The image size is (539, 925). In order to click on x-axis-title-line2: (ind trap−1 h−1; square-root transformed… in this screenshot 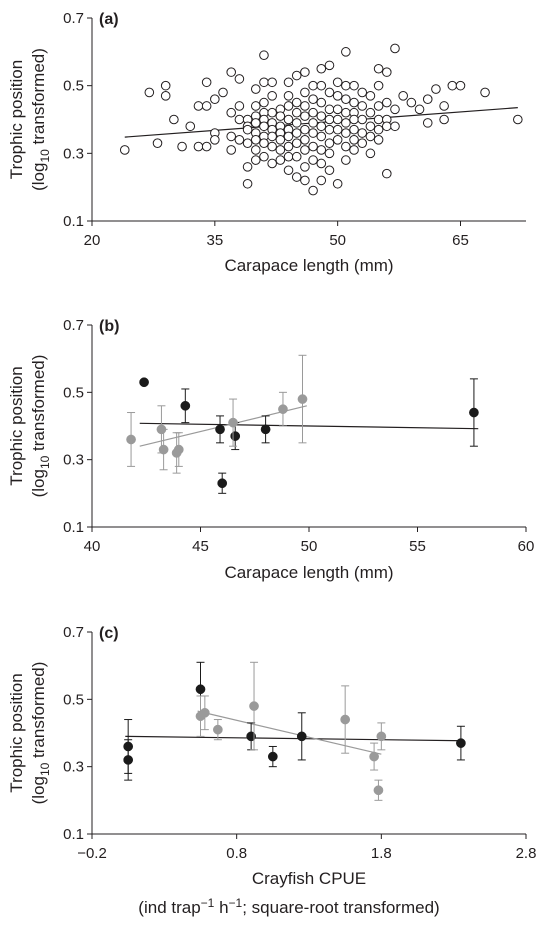, I will do `click(288, 906)`.